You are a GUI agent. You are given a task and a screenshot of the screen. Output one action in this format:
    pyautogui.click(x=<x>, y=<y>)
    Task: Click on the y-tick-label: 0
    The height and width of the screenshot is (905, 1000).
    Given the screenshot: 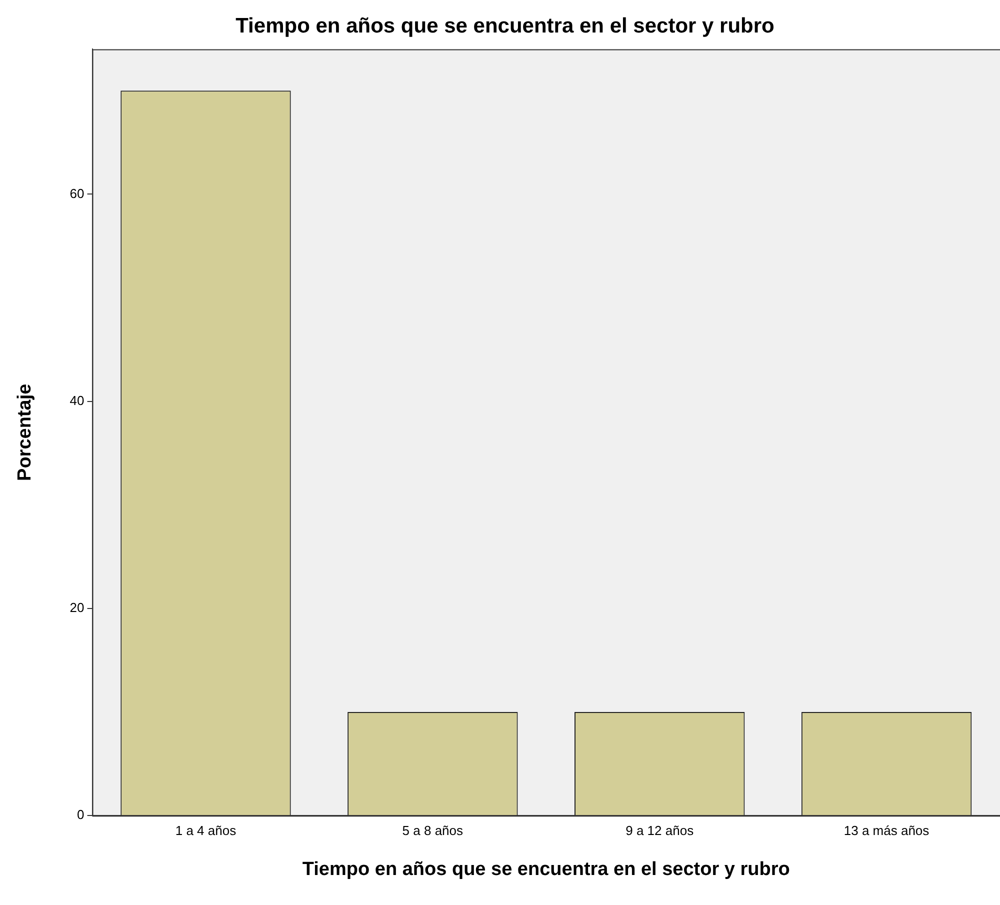 What is the action you would take?
    pyautogui.click(x=80, y=814)
    